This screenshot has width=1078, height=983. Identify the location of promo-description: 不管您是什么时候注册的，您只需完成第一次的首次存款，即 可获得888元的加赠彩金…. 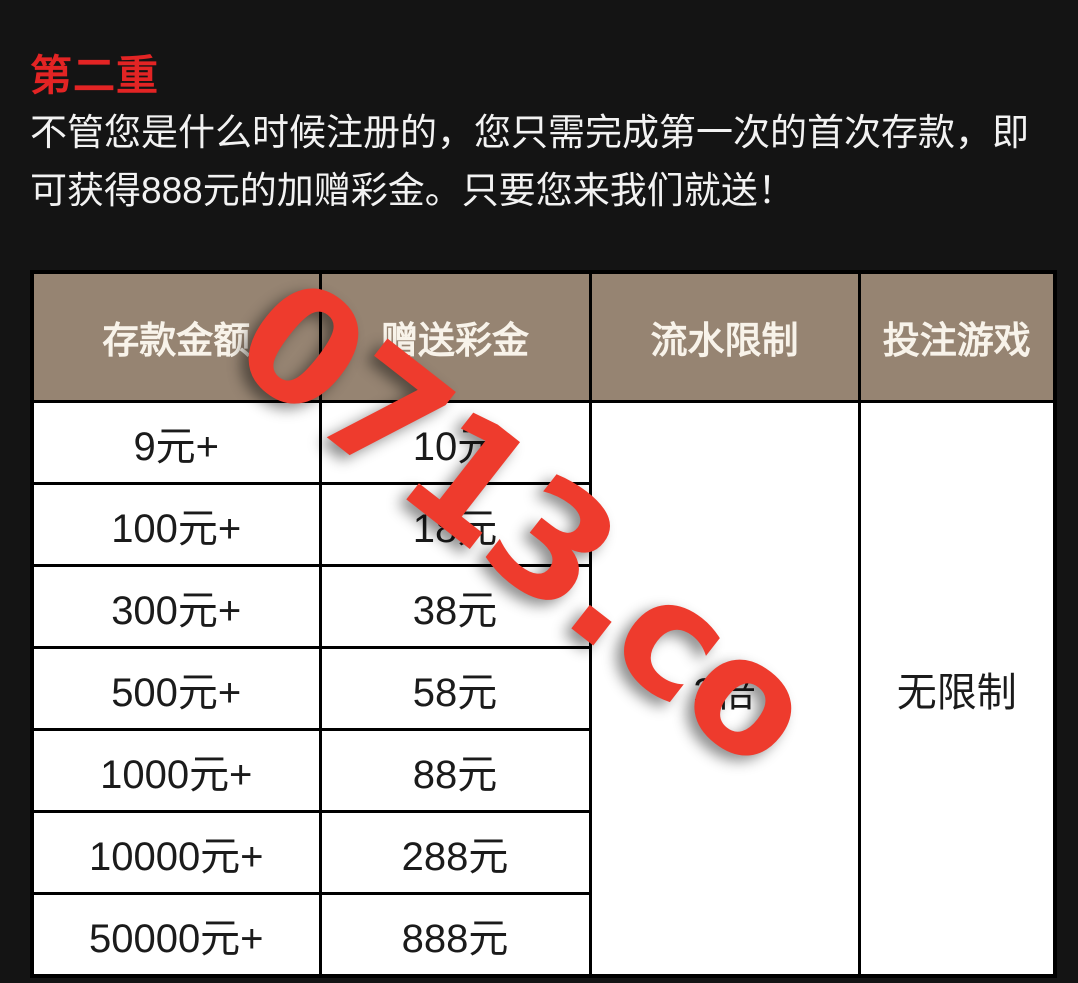
(545, 162).